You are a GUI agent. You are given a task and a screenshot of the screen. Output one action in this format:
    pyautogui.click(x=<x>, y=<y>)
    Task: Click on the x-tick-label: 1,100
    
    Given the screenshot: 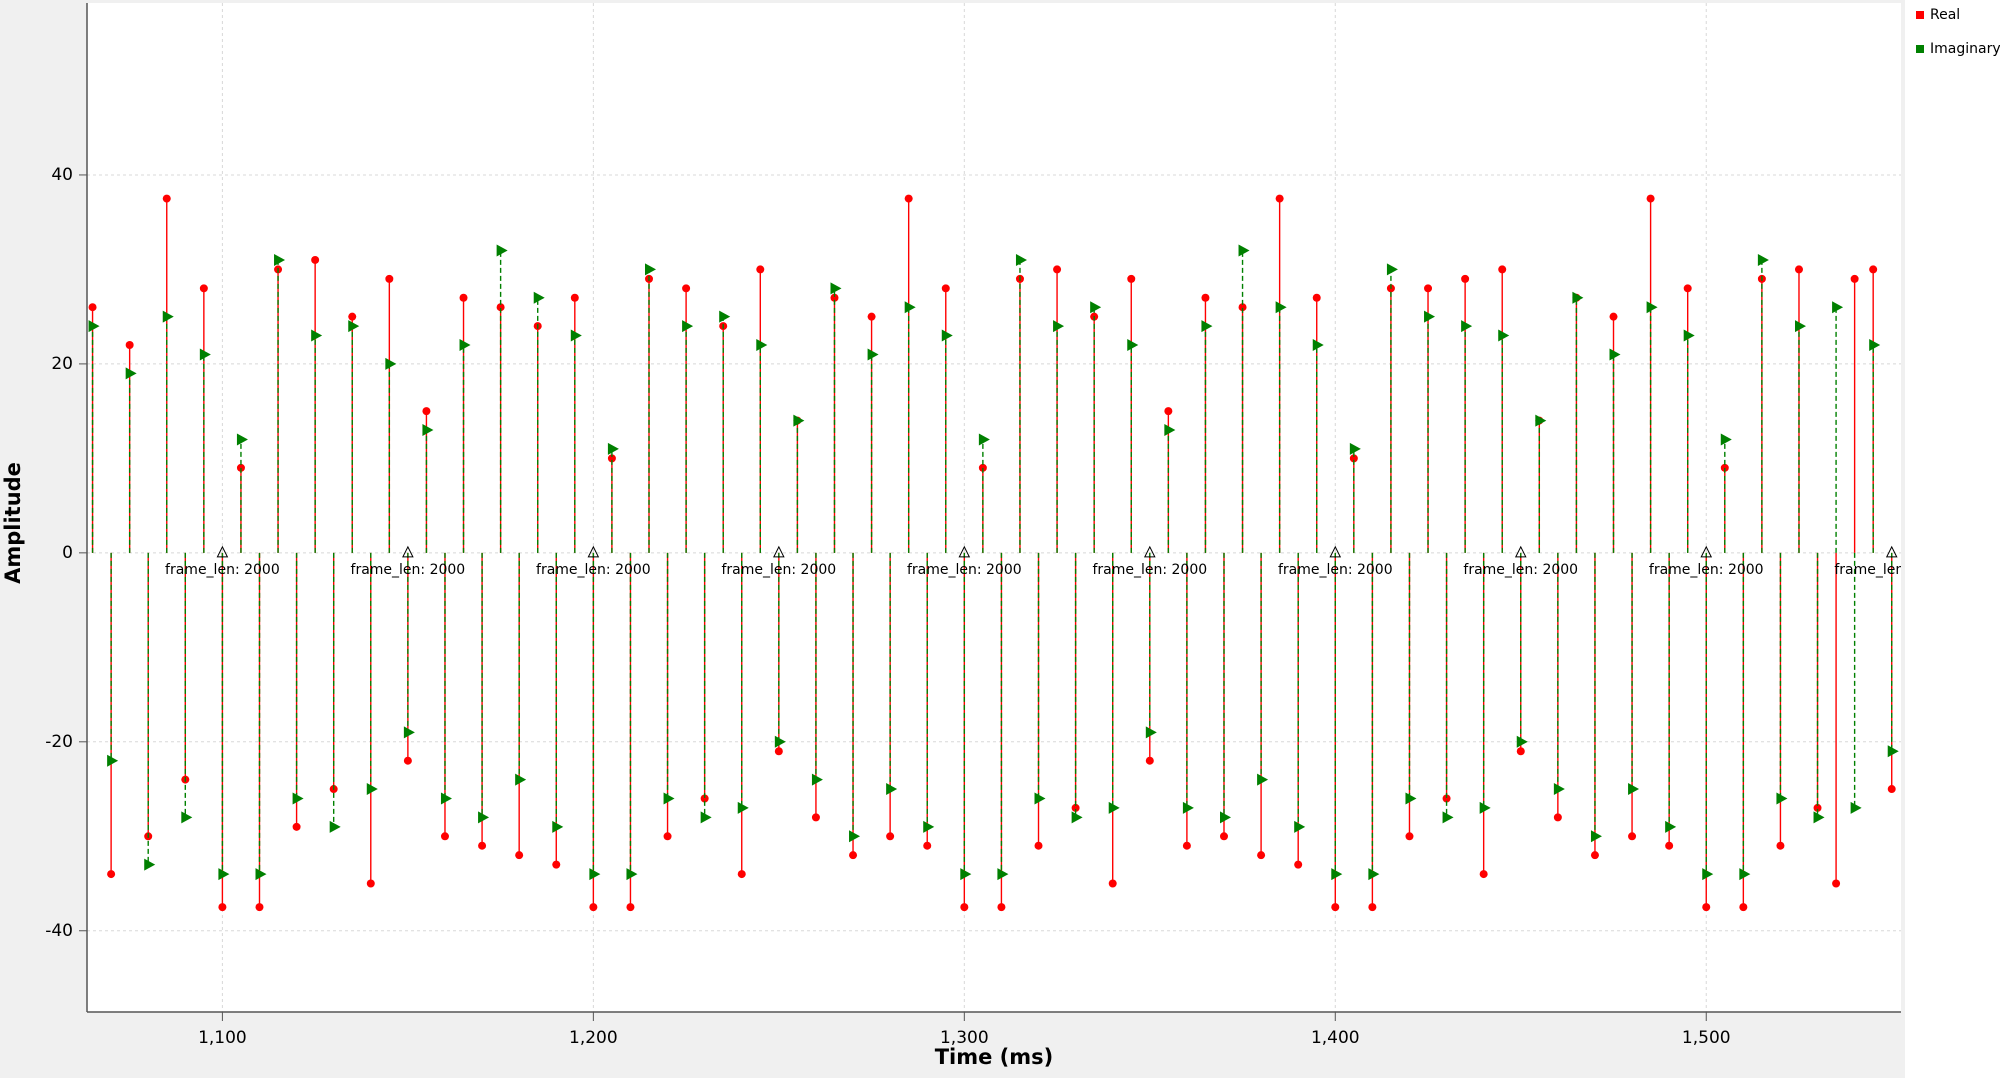 What is the action you would take?
    pyautogui.click(x=222, y=1038)
    